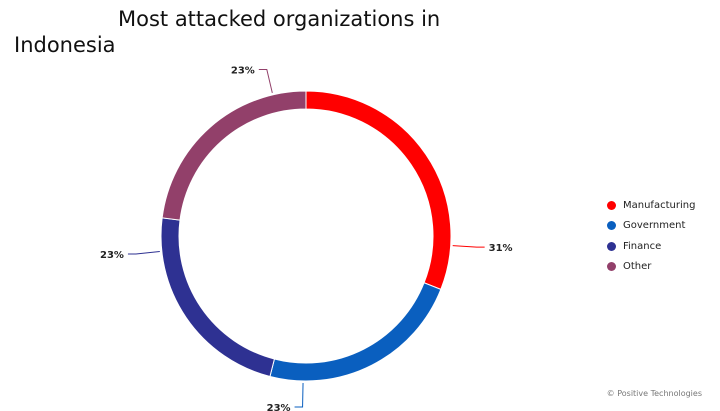  What do you see at coordinates (637, 267) in the screenshot?
I see `legend-label-other: Other` at bounding box center [637, 267].